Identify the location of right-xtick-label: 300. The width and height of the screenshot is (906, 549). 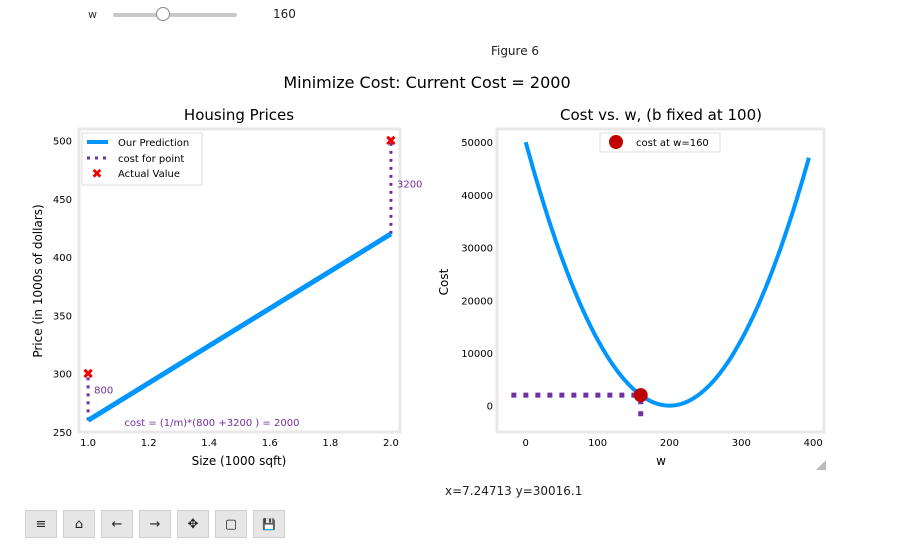
(741, 443).